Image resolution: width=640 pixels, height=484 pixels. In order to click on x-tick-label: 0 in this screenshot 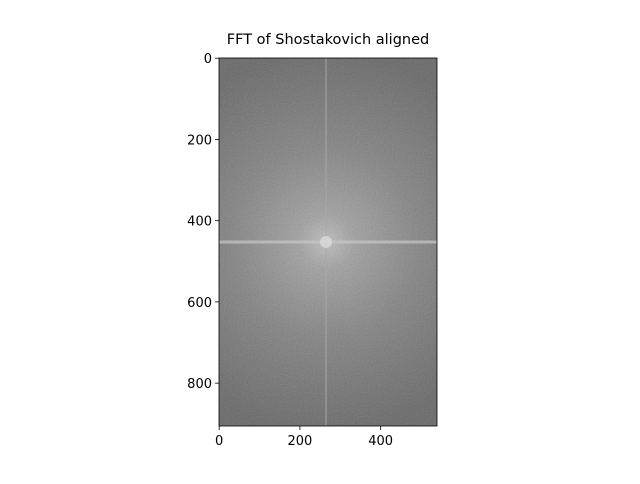, I will do `click(219, 441)`.